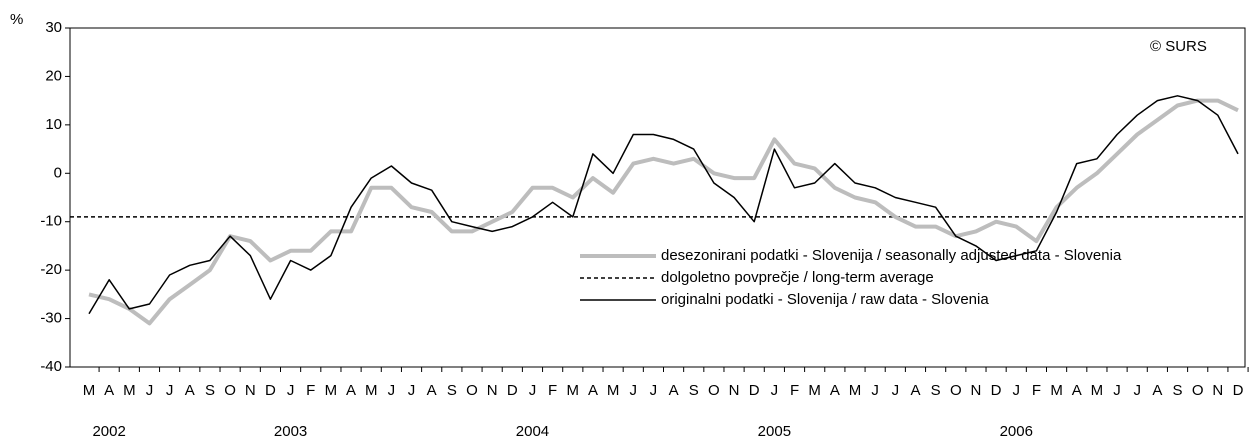 This screenshot has width=1253, height=440. I want to click on y-axis-label: %, so click(16, 19).